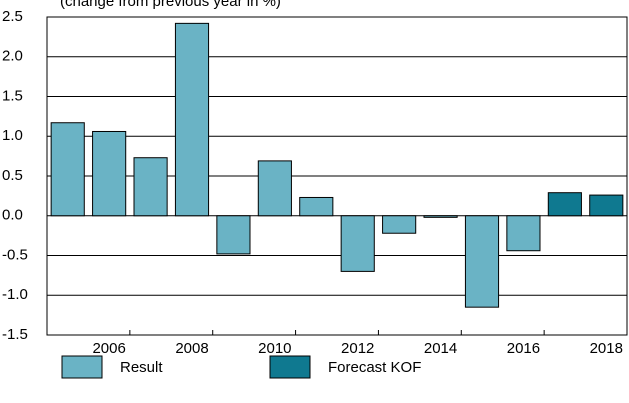 The height and width of the screenshot is (403, 629). What do you see at coordinates (15, 294) in the screenshot?
I see `y-tick-label: -1.0` at bounding box center [15, 294].